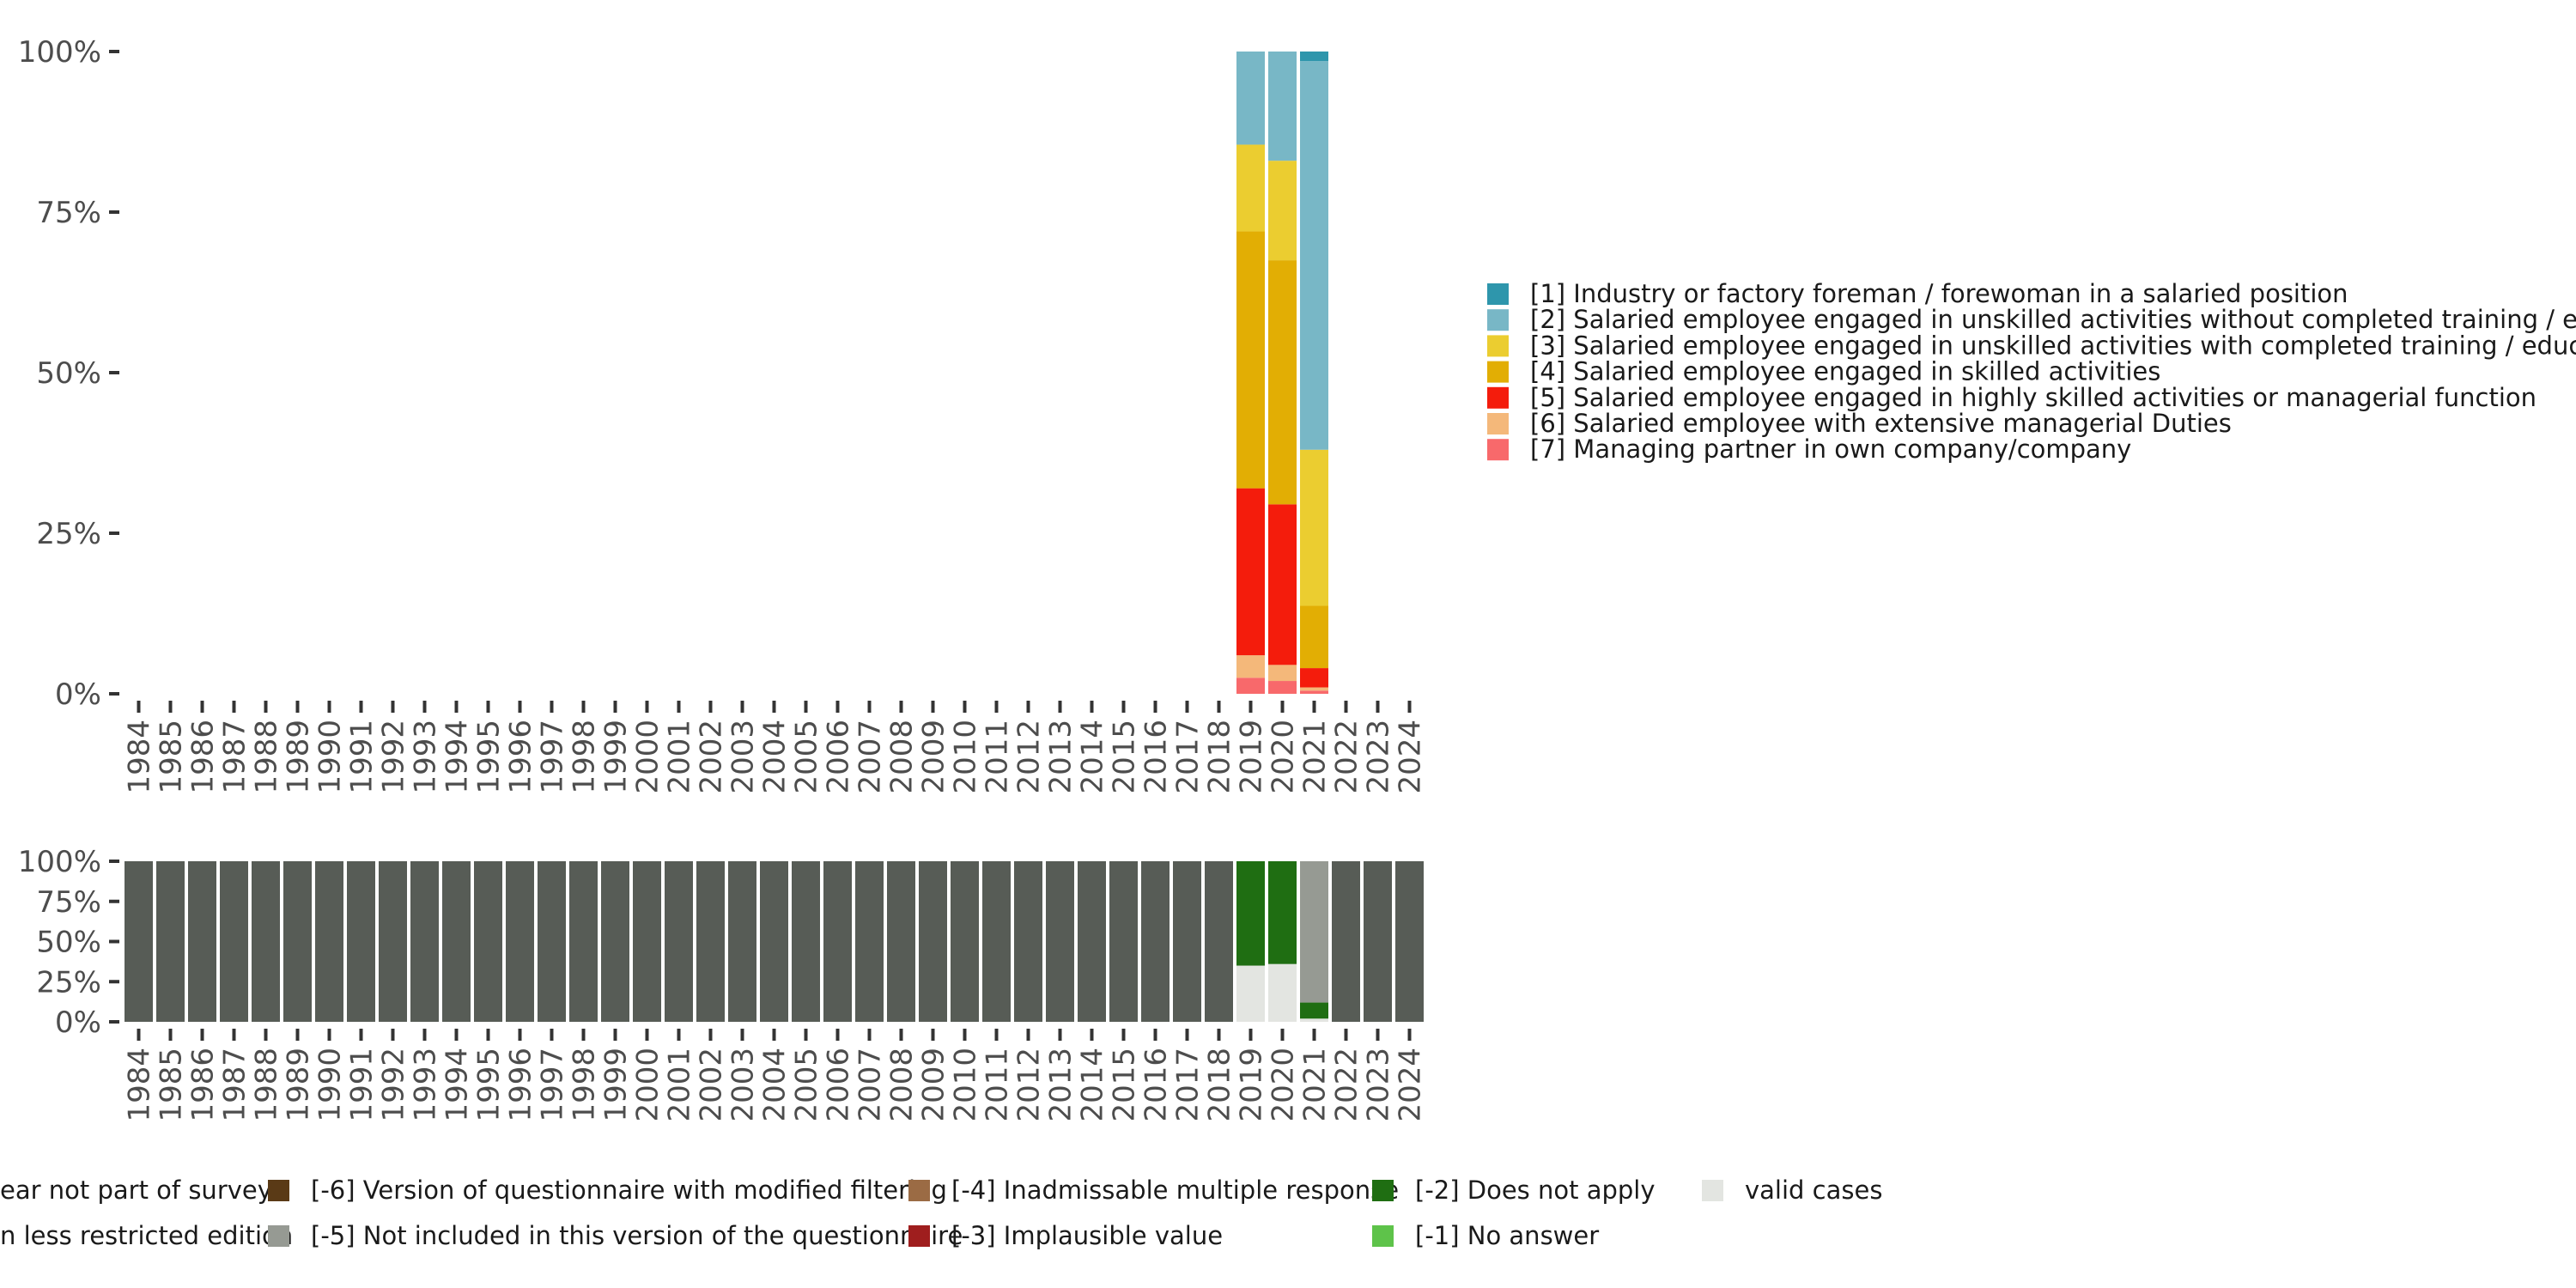  I want to click on x-tick-label: 1999, so click(616, 757).